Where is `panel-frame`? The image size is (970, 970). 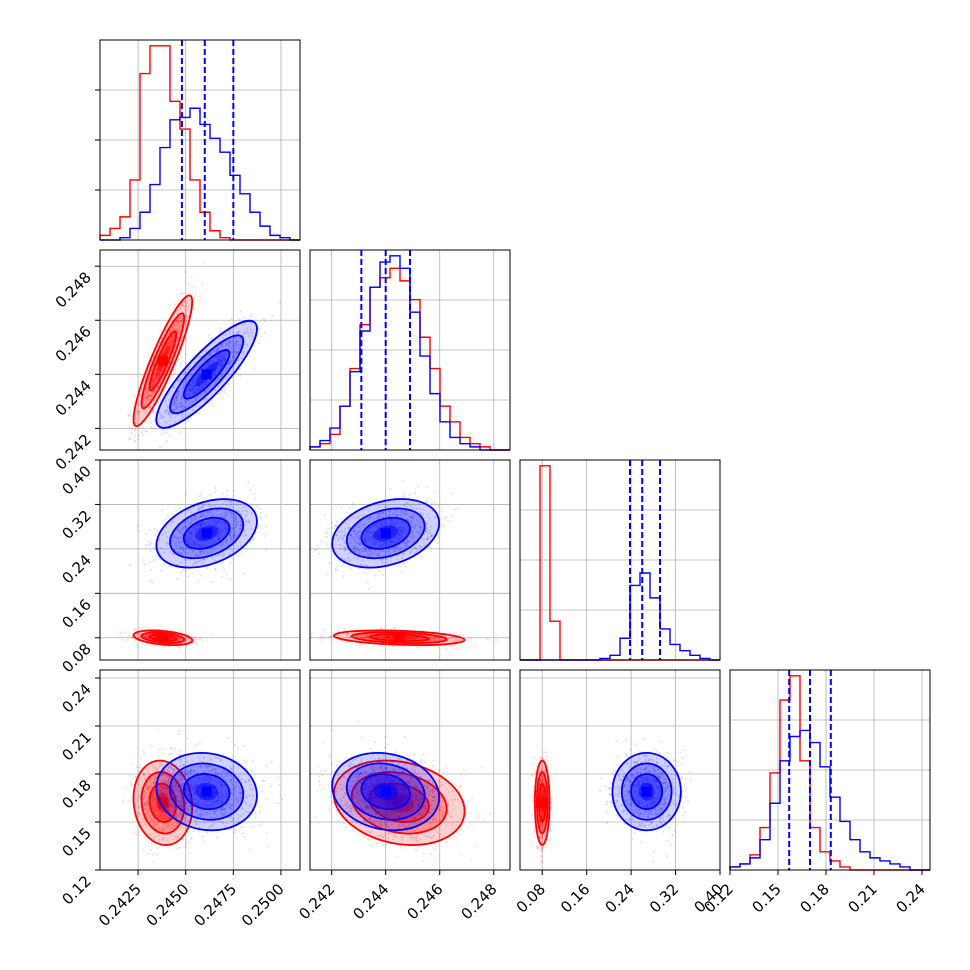 panel-frame is located at coordinates (620, 560).